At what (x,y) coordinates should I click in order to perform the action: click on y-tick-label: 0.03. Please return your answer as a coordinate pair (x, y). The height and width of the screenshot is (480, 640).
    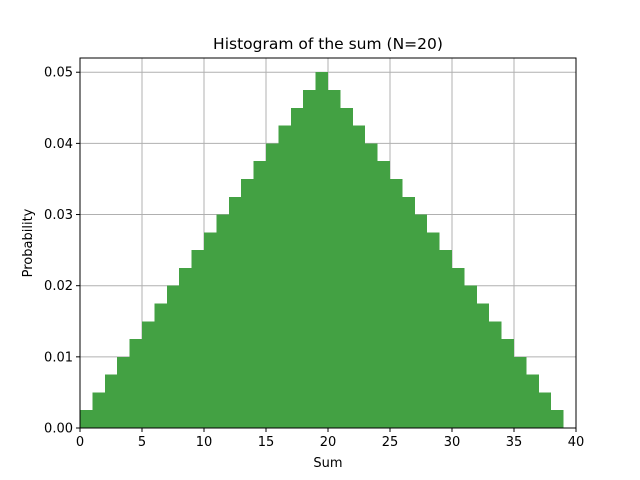
    Looking at the image, I should click on (58, 215).